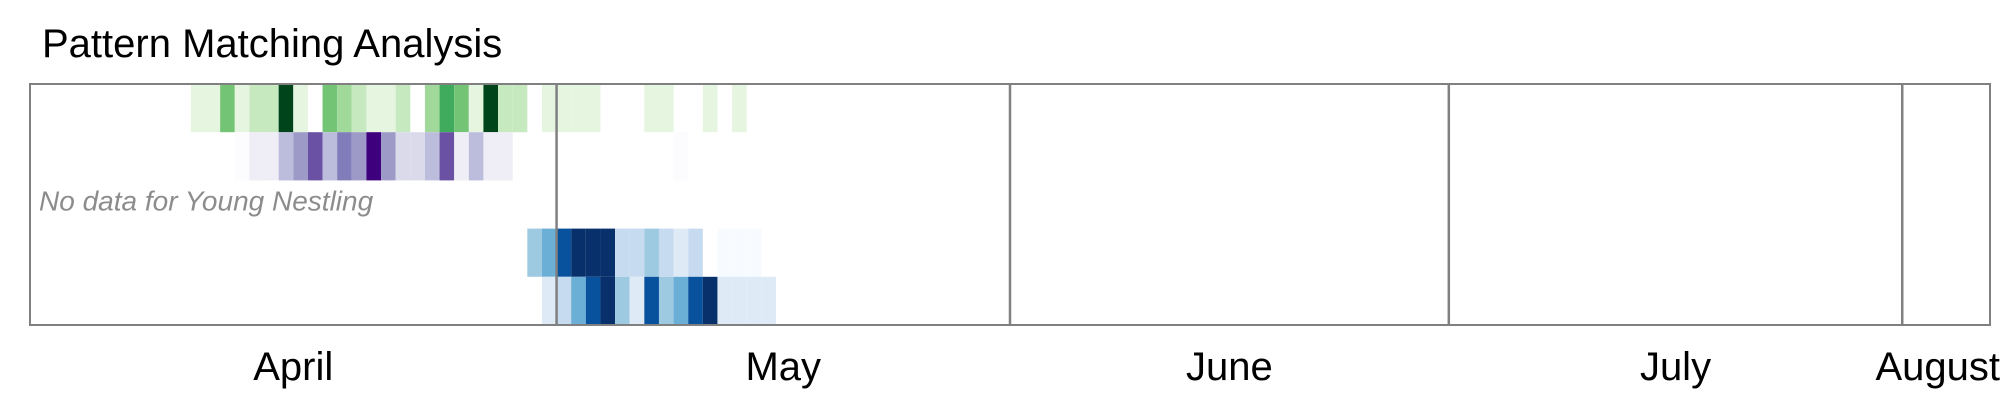 The image size is (2009, 417). I want to click on month-labels: April May June July August, so click(1126, 367).